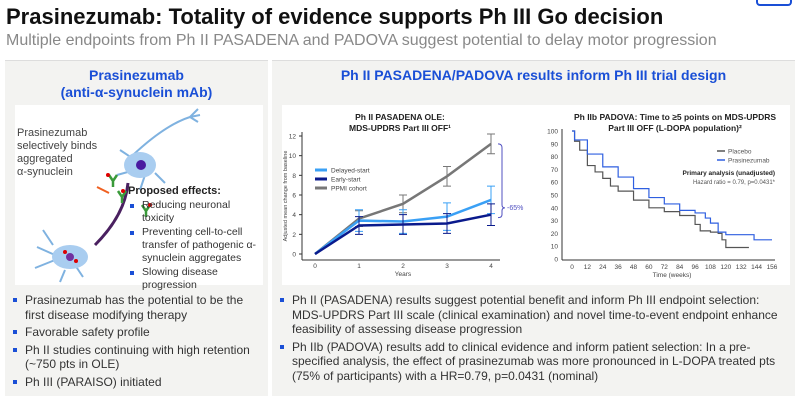 This screenshot has width=800, height=400. I want to click on x-tick-label: 60, so click(649, 267).